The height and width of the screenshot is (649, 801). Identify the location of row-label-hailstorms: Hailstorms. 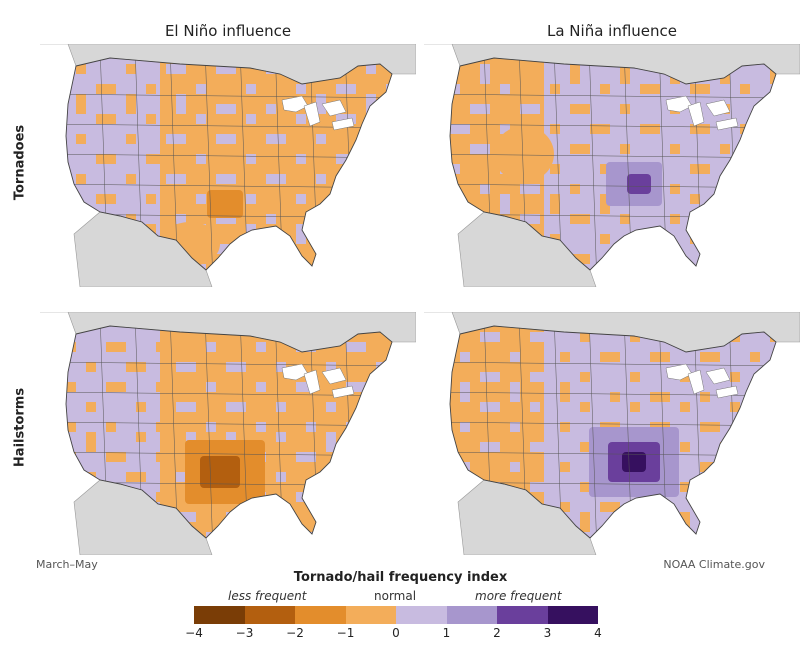
(20, 427).